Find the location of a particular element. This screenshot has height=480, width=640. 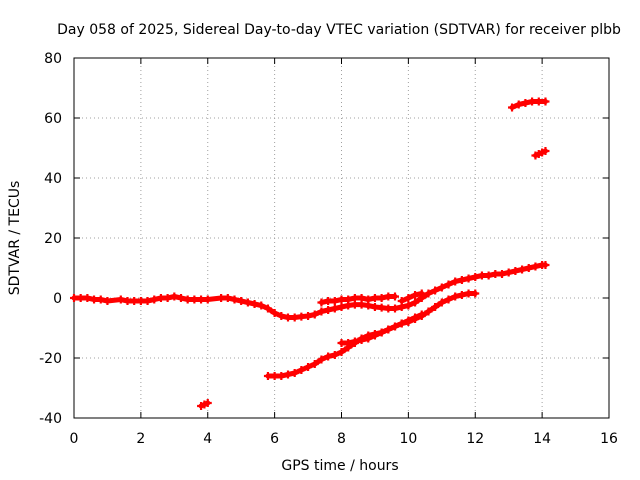

series-isolated-low is located at coordinates (204, 404).